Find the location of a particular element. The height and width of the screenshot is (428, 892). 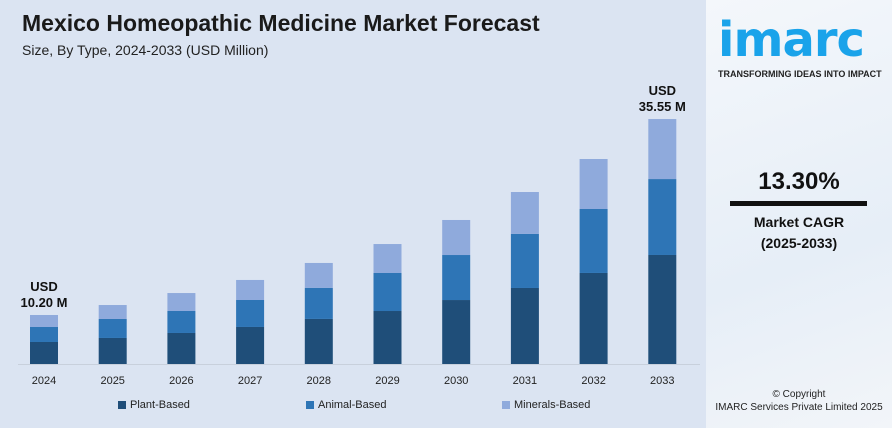

bar-minerals-based-2031 is located at coordinates (524, 213).